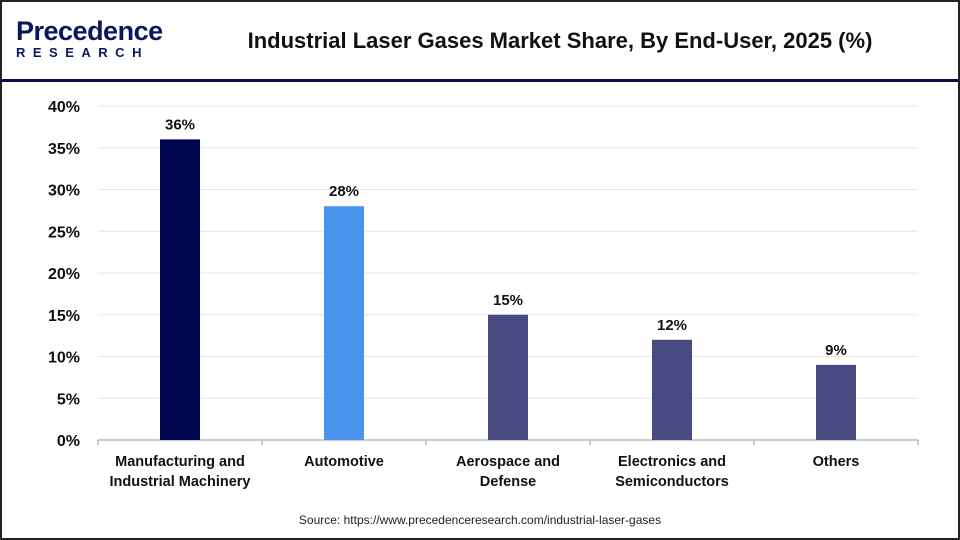 The width and height of the screenshot is (960, 540). Describe the element at coordinates (179, 482) in the screenshot. I see `x-tick-label: Industrial Machinery` at that location.